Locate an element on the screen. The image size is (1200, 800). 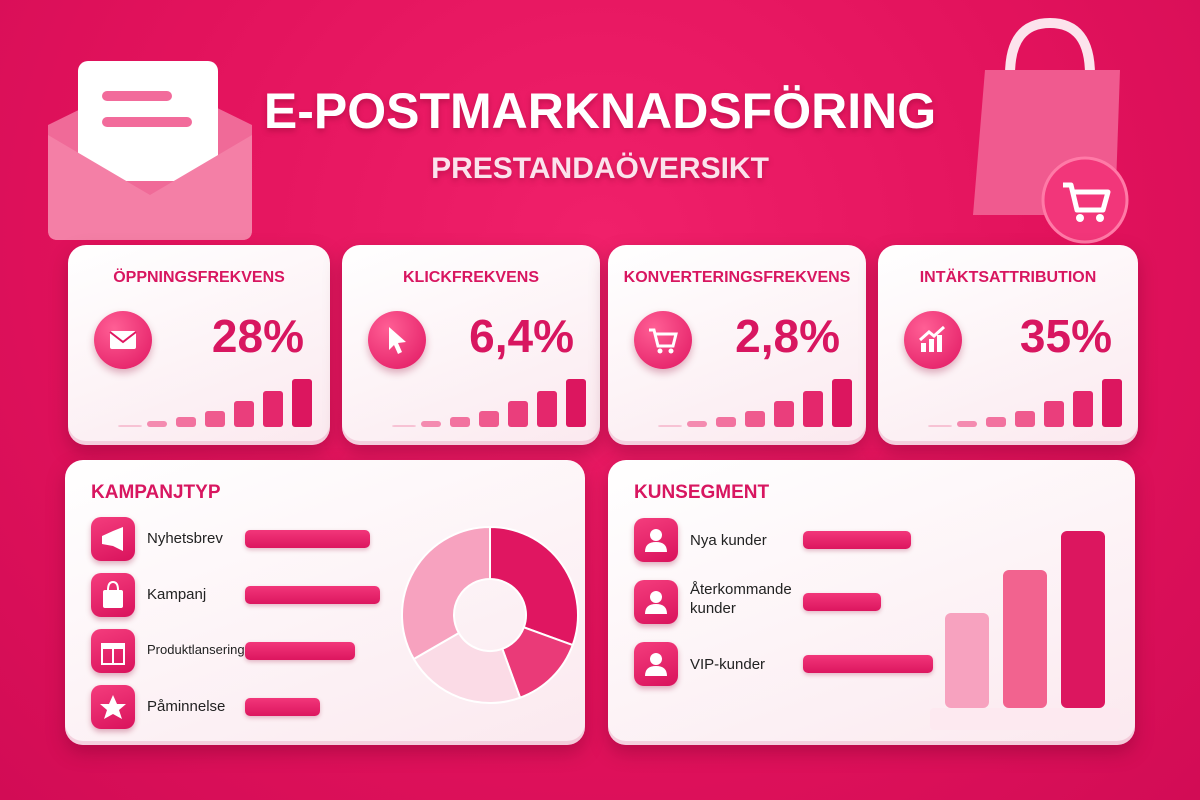
kpi-card: INTÄKTSATTRIBUTION 35% is located at coordinates (1008, 345).